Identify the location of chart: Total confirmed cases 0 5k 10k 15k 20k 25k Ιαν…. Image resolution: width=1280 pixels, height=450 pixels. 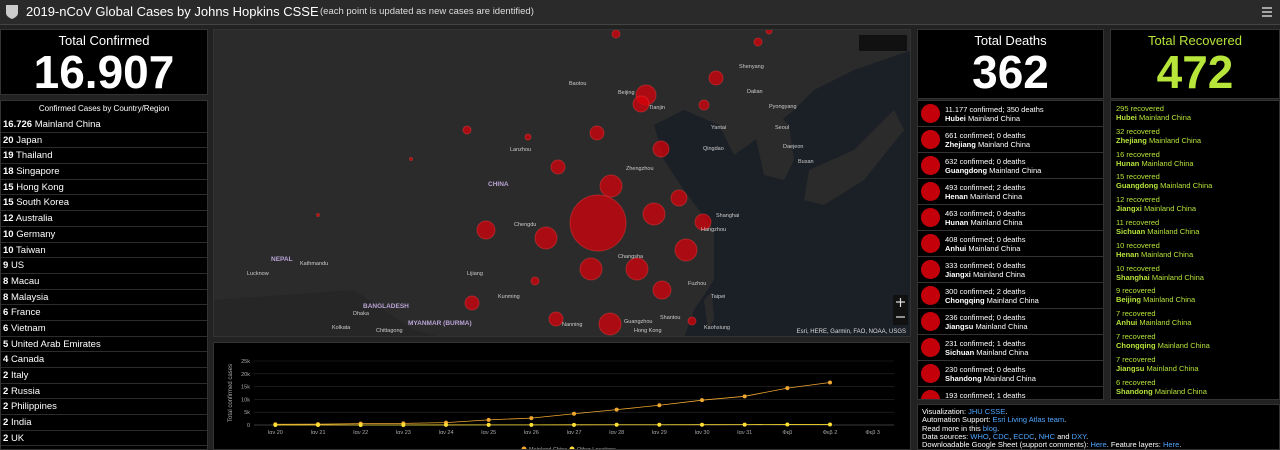
(561, 404).